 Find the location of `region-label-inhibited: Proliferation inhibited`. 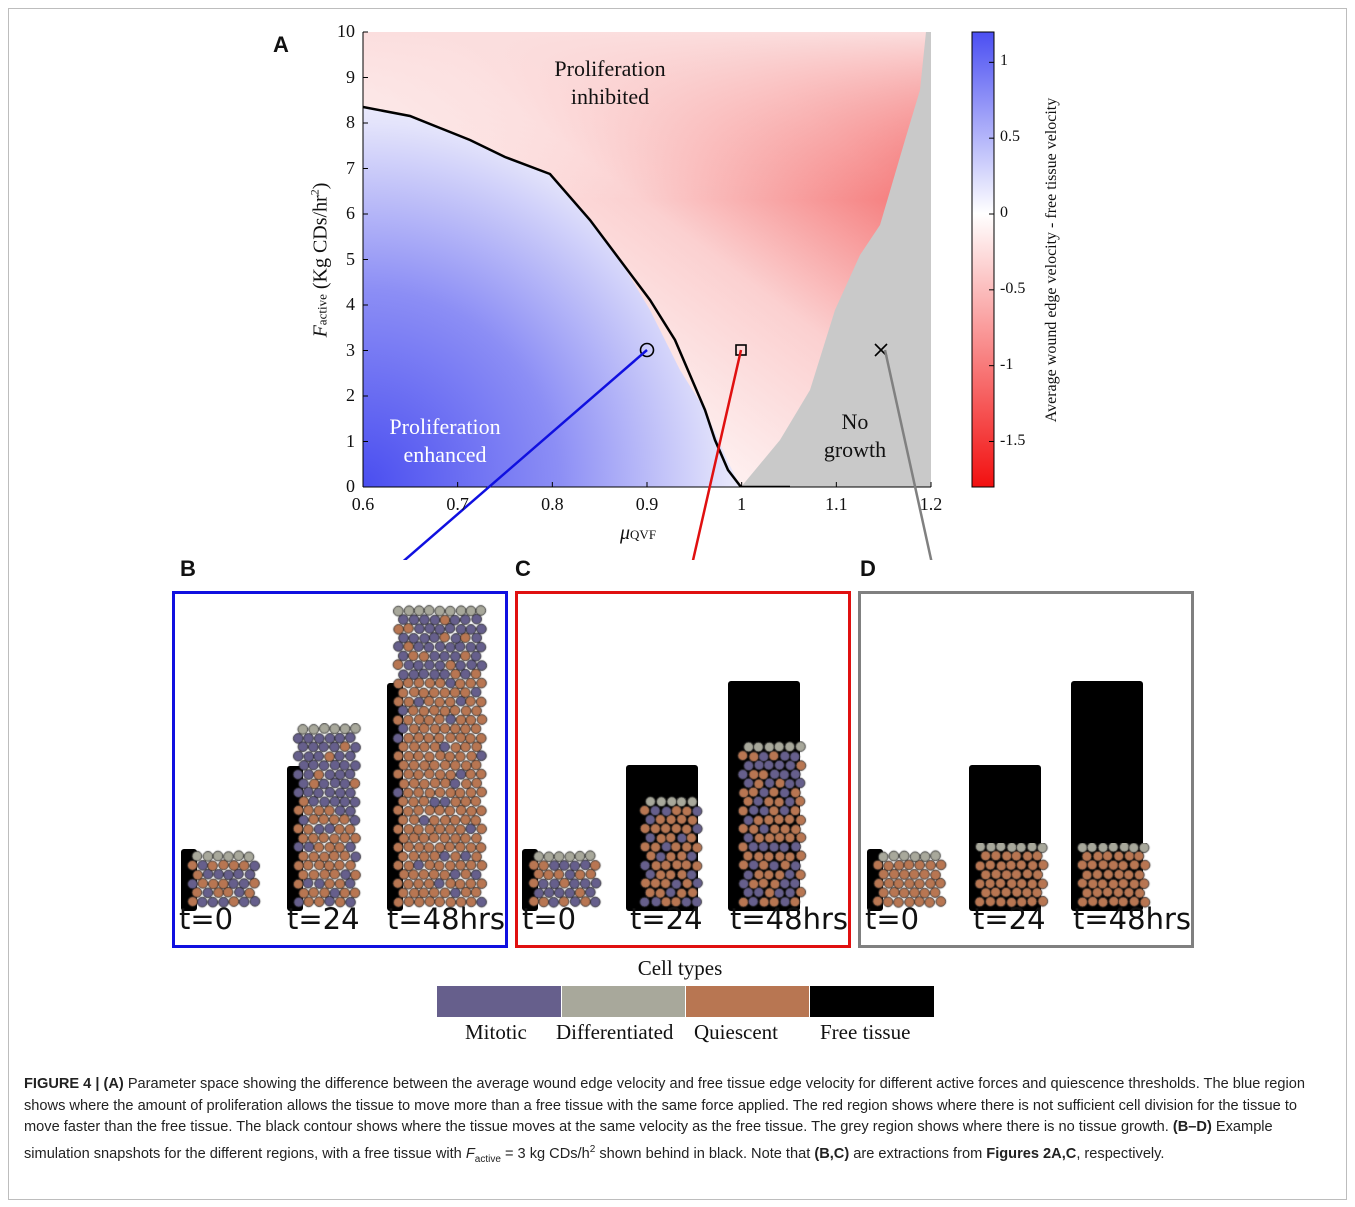

region-label-inhibited: Proliferation inhibited is located at coordinates (610, 82).